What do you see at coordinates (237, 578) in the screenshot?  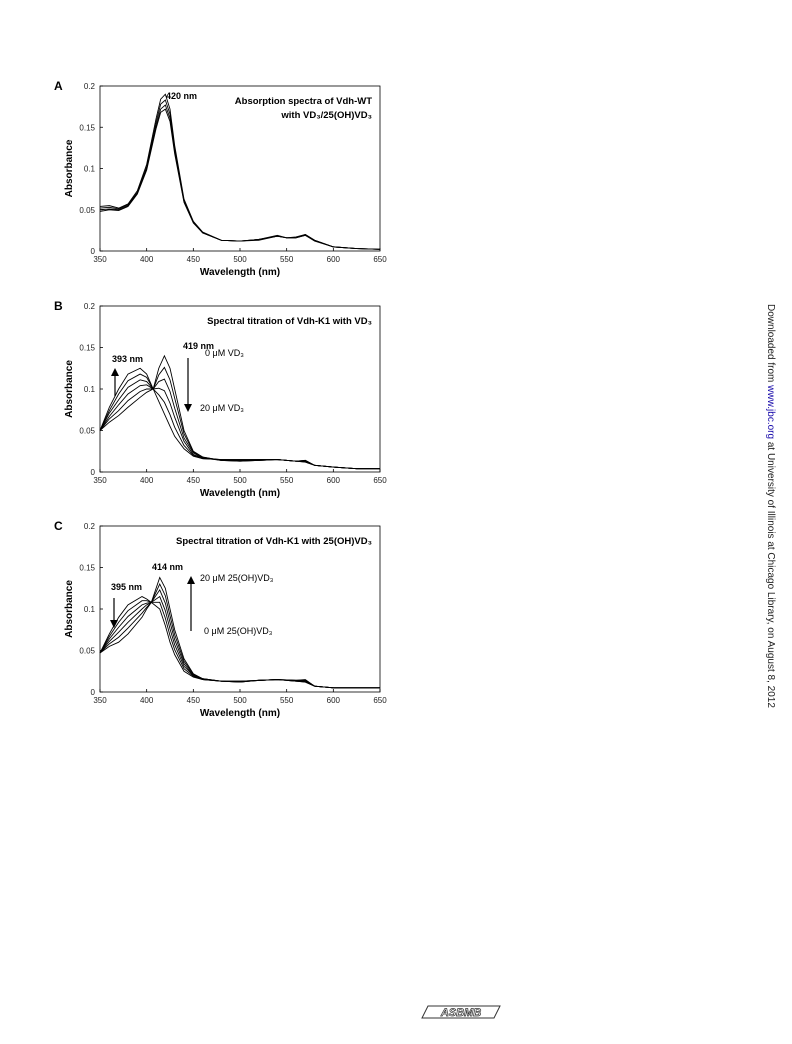 I see `annotation: 20 μM 25(OH)VD₃` at bounding box center [237, 578].